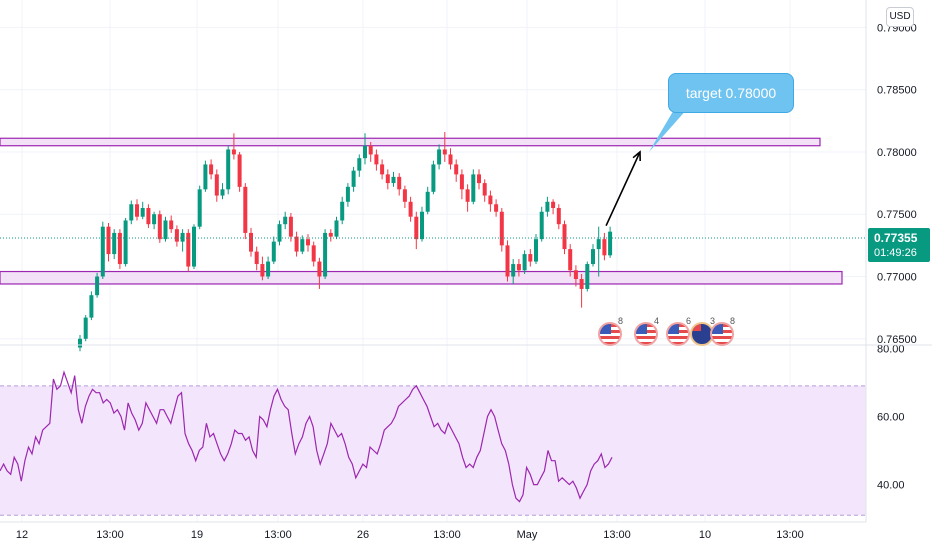 Image resolution: width=932 pixels, height=550 pixels. What do you see at coordinates (410, 535) in the screenshot?
I see `time-axis: 12 13:00 19 13:00 26 13:00 May 13:00 10 13:00` at bounding box center [410, 535].